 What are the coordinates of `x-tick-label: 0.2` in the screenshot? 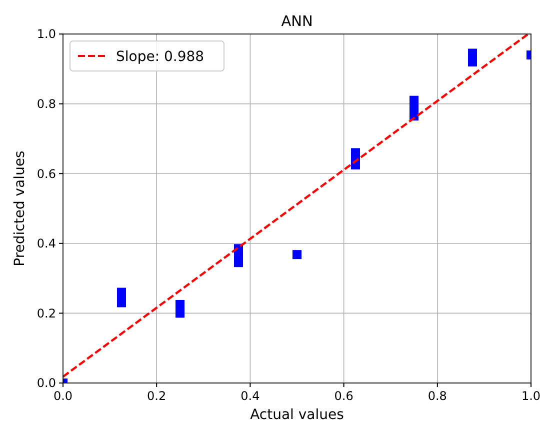 It's located at (156, 396).